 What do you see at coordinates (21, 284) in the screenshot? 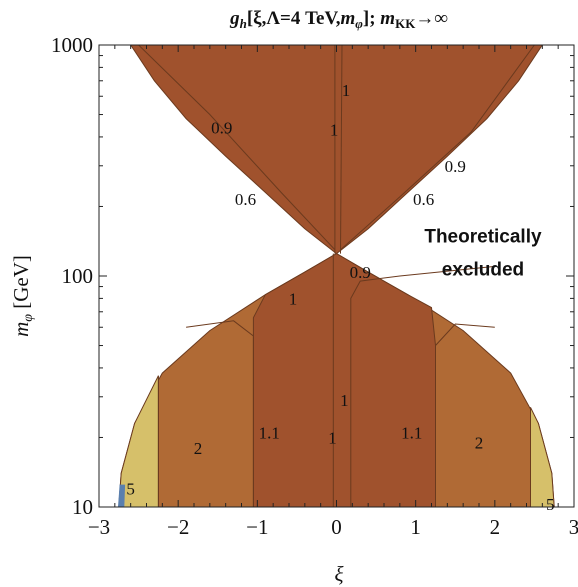
I see `y-label-unit: [GeV]` at bounding box center [21, 284].